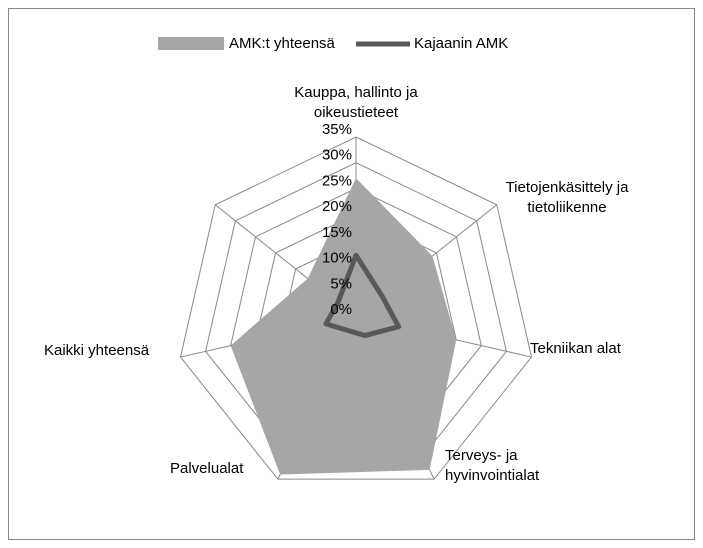 The width and height of the screenshot is (703, 548). I want to click on y-tick-label: 20%, so click(337, 206).